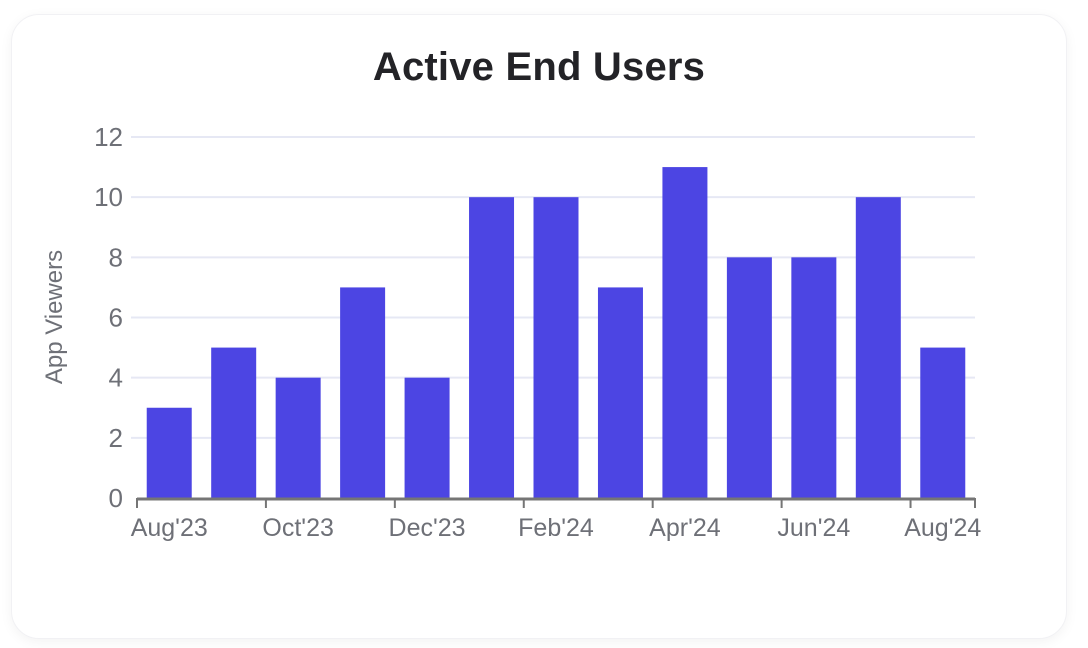 This screenshot has height=648, width=1088. What do you see at coordinates (169, 452) in the screenshot?
I see `bar-Aug23` at bounding box center [169, 452].